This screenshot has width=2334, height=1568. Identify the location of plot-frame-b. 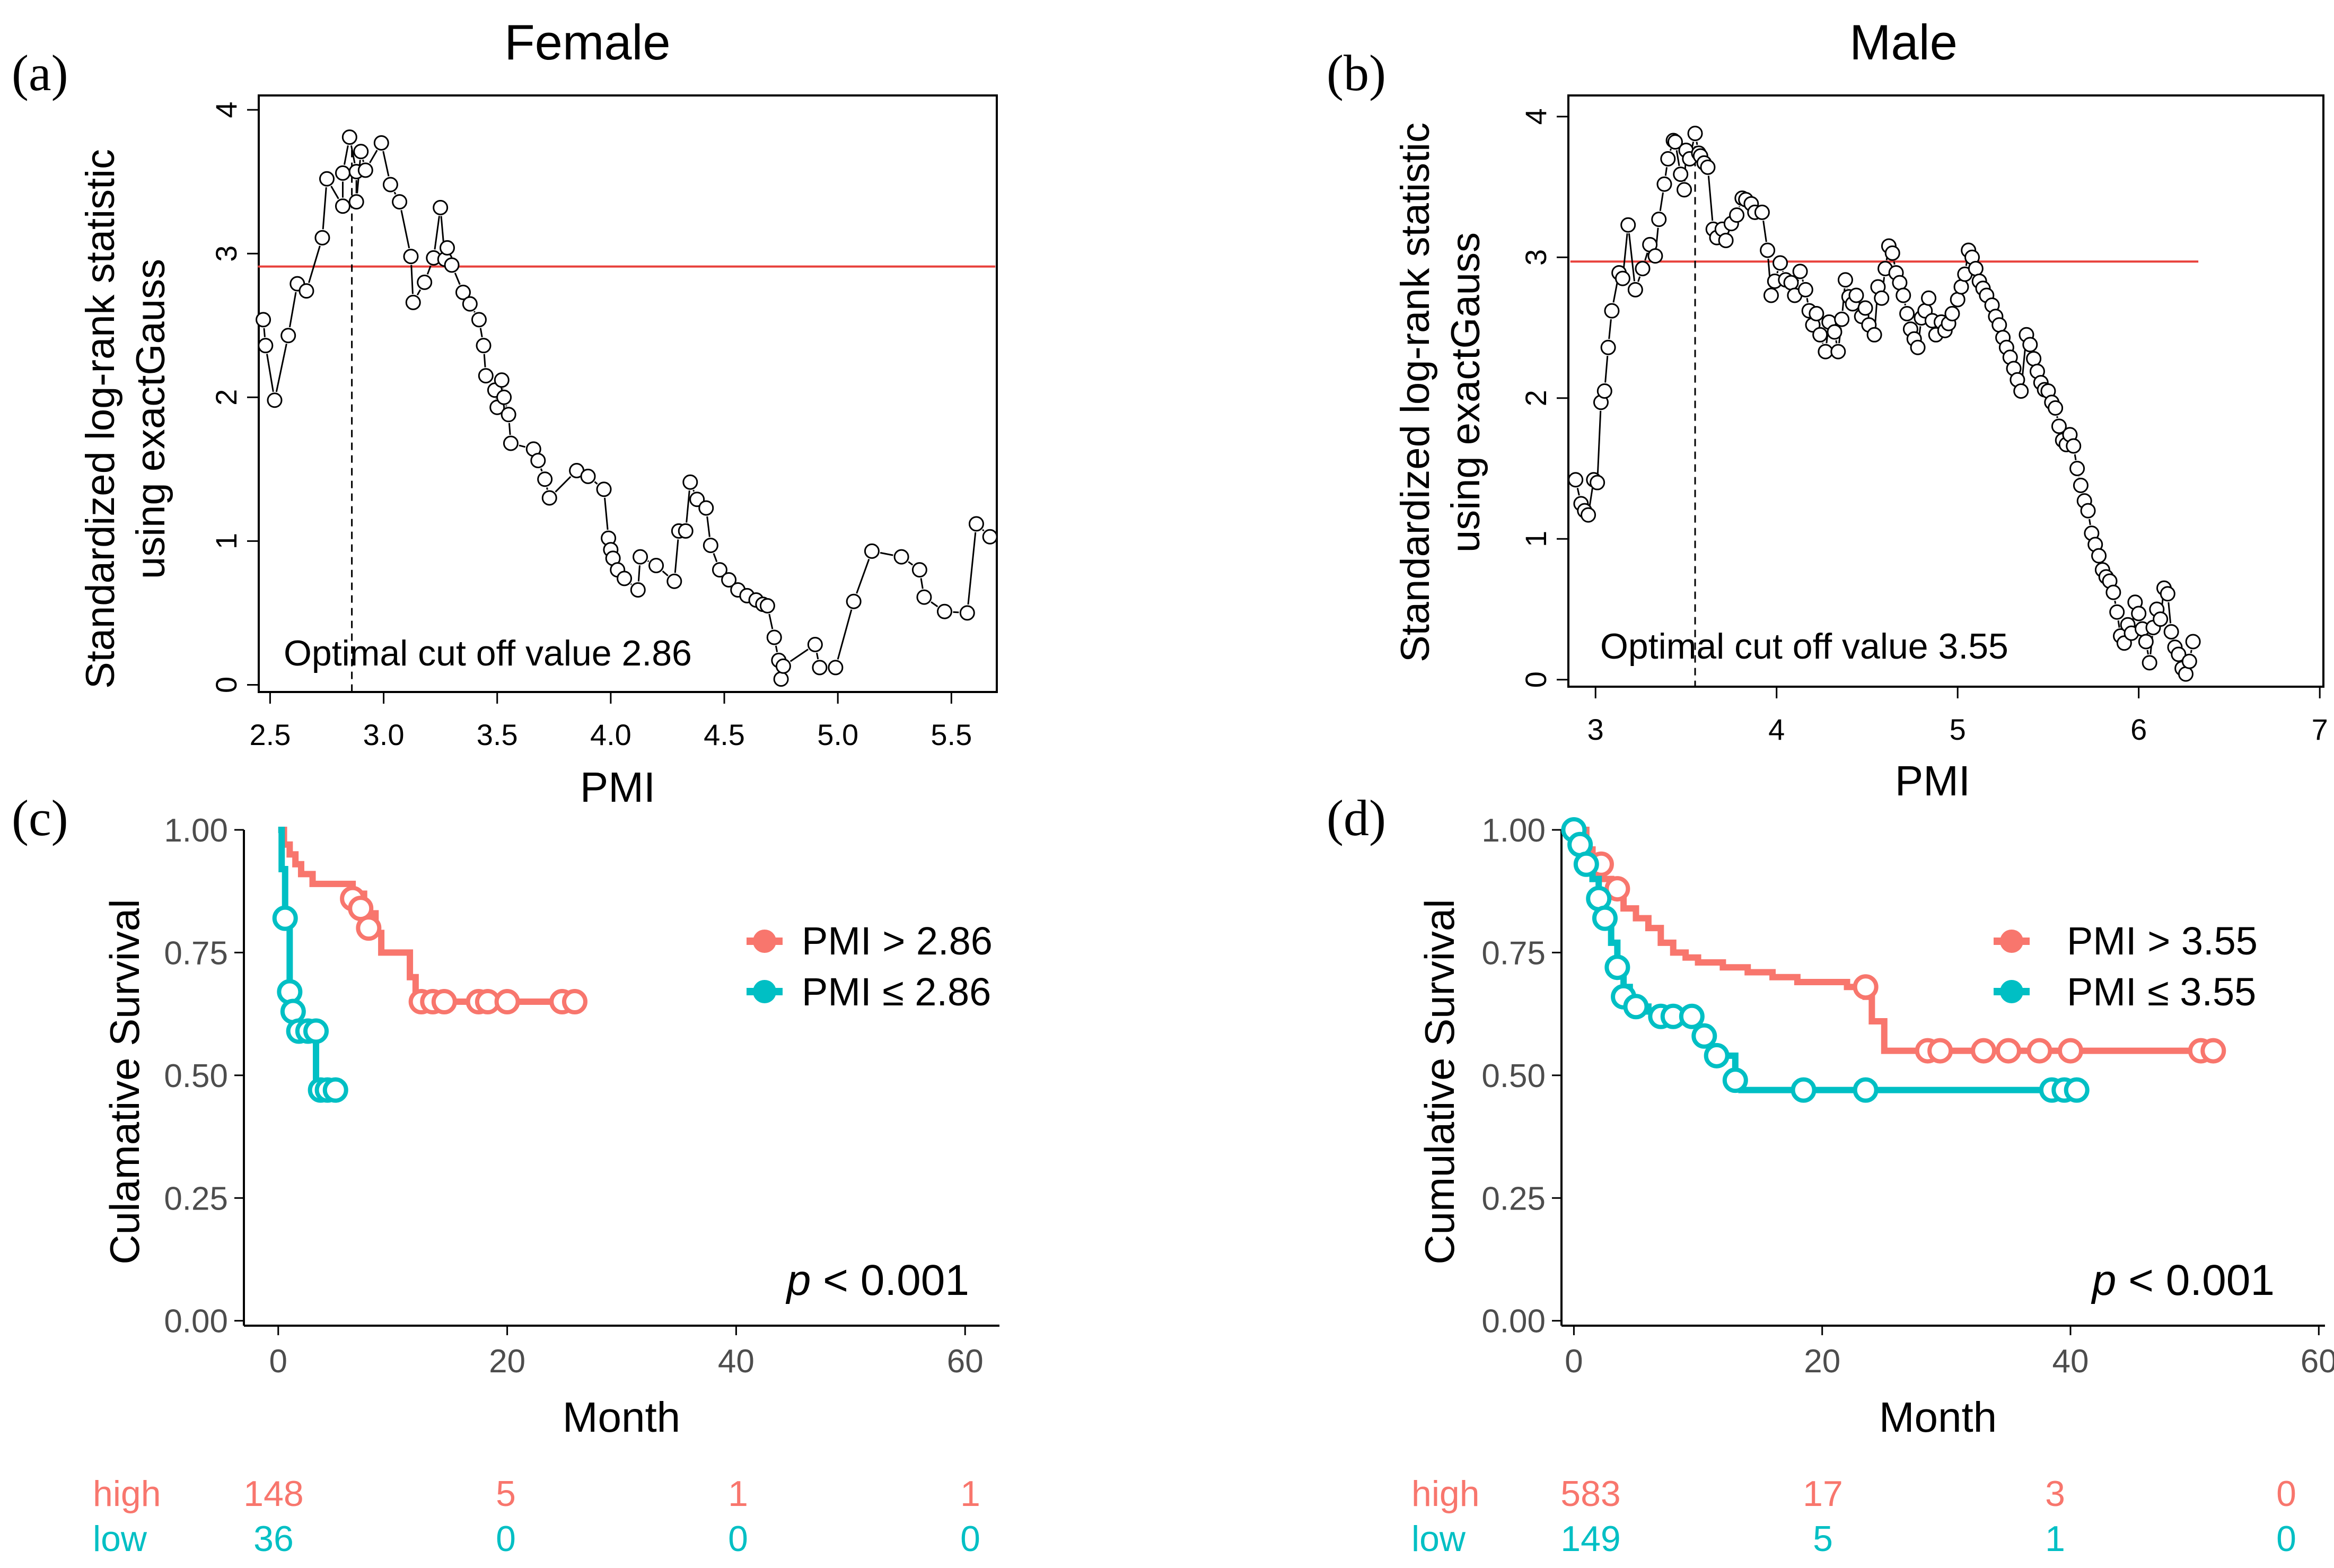
(1945, 391).